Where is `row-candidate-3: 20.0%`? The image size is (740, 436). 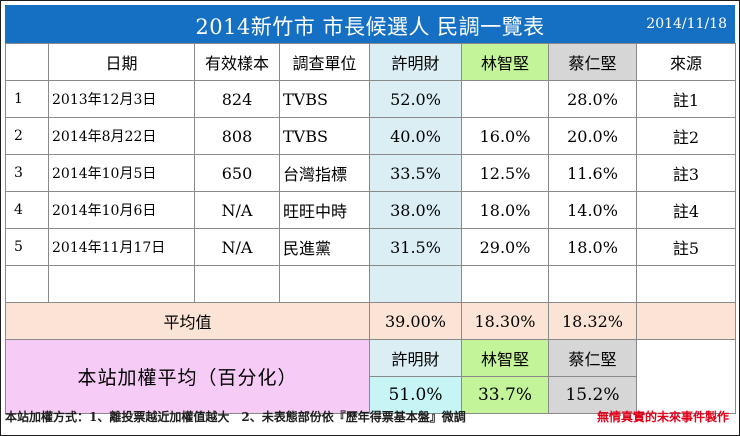
row-candidate-3: 20.0% is located at coordinates (592, 136).